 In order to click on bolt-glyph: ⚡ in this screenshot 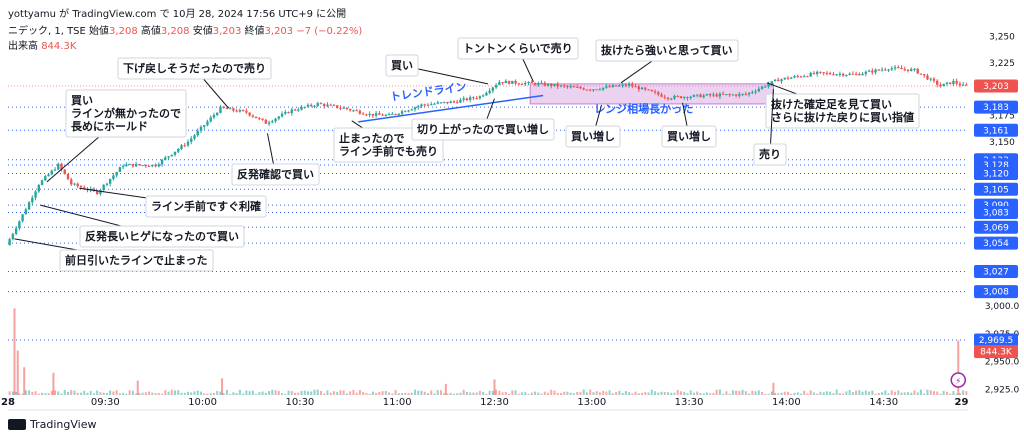, I will do `click(958, 382)`.